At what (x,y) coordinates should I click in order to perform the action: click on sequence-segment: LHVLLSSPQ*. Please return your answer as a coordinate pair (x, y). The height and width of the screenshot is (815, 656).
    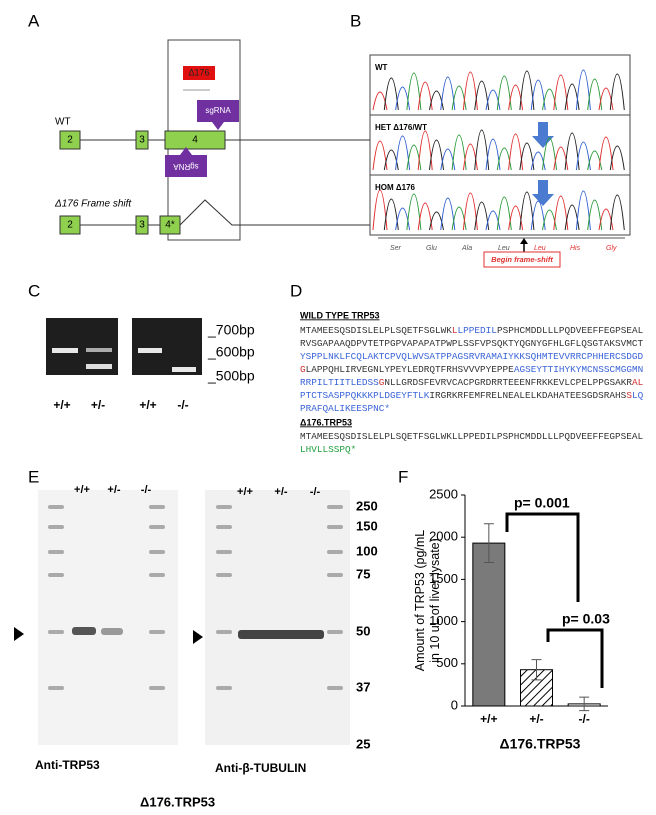
    Looking at the image, I should click on (328, 449).